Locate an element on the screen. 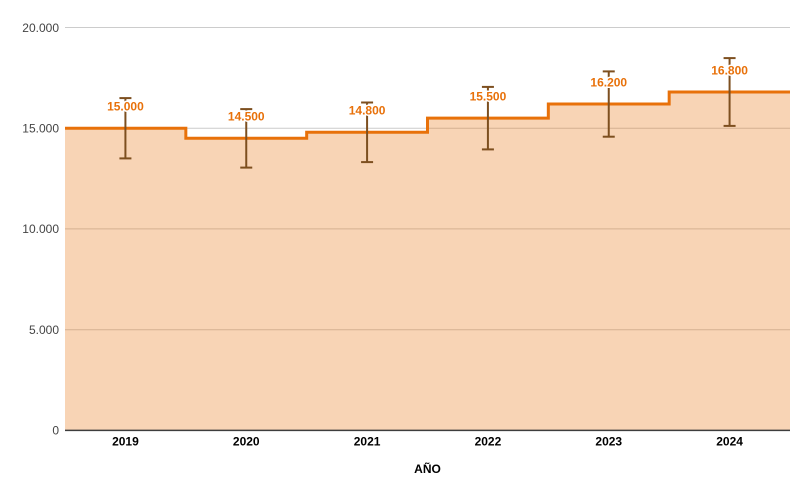 This screenshot has height=500, width=810. svg-text: 2024 is located at coordinates (729, 442).